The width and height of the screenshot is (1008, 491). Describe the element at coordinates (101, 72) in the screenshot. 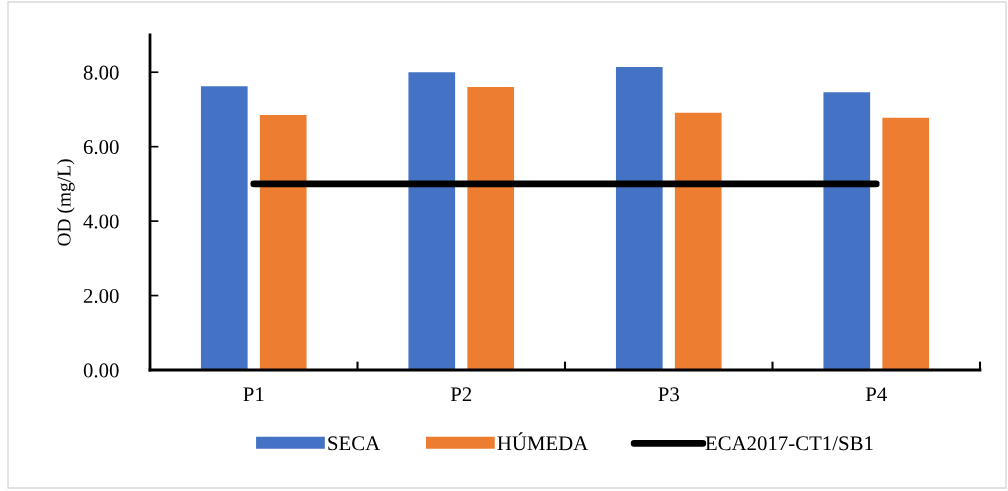

I see `y-tick-label: 8.00` at that location.